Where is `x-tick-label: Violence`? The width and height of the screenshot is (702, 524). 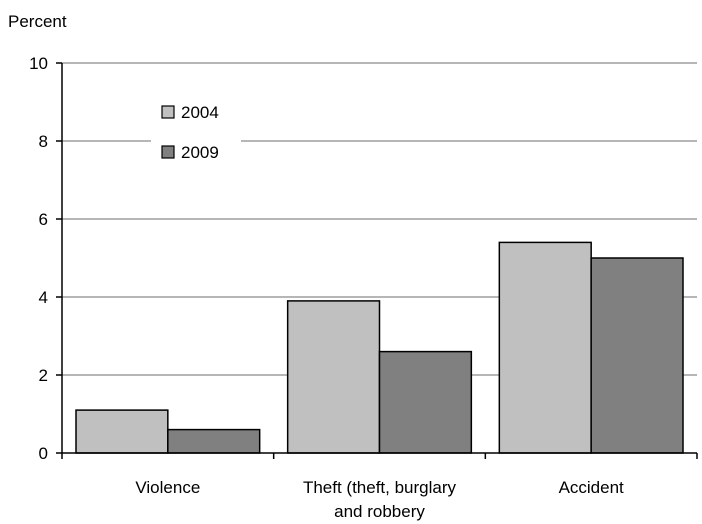 x-tick-label: Violence is located at coordinates (167, 487).